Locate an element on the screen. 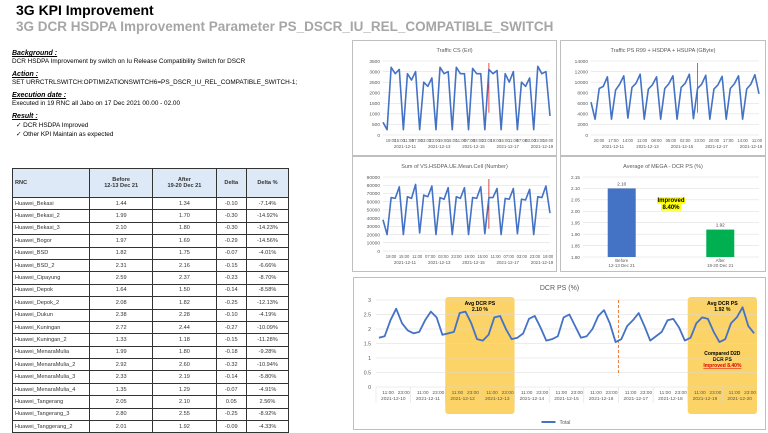 Image resolution: width=768 pixels, height=433 pixels. x-date-label: 2021-12-17 is located at coordinates (635, 399).